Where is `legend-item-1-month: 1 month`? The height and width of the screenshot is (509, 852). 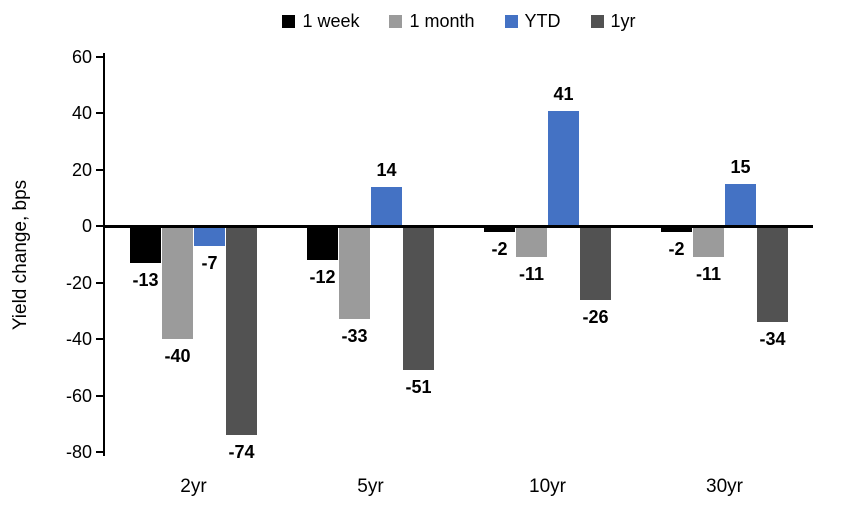 legend-item-1-month: 1 month is located at coordinates (432, 21).